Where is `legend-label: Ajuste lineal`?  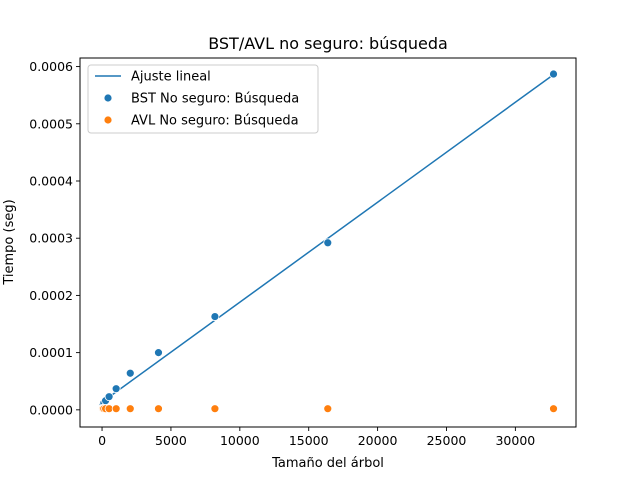 legend-label: Ajuste lineal is located at coordinates (171, 77).